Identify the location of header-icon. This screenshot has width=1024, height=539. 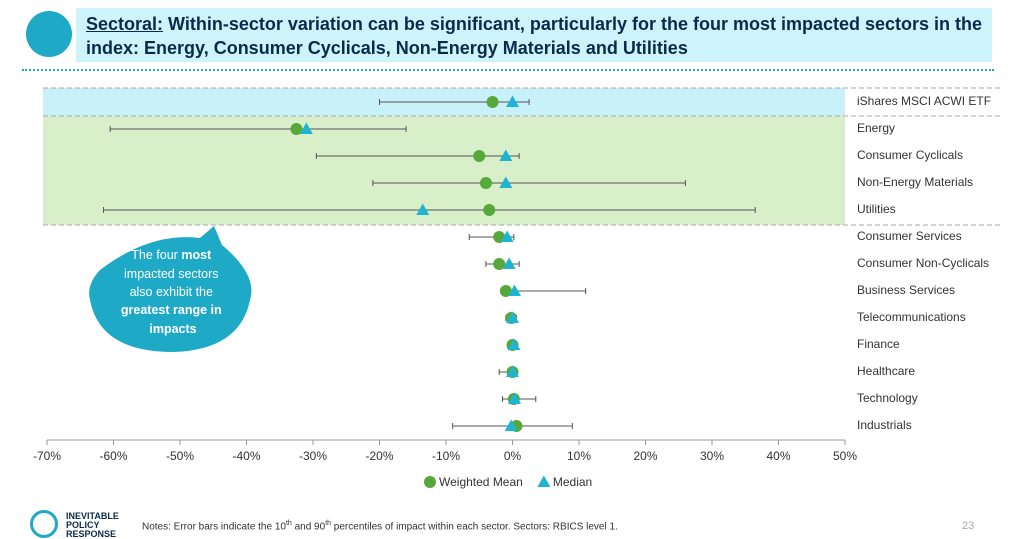
(49, 34).